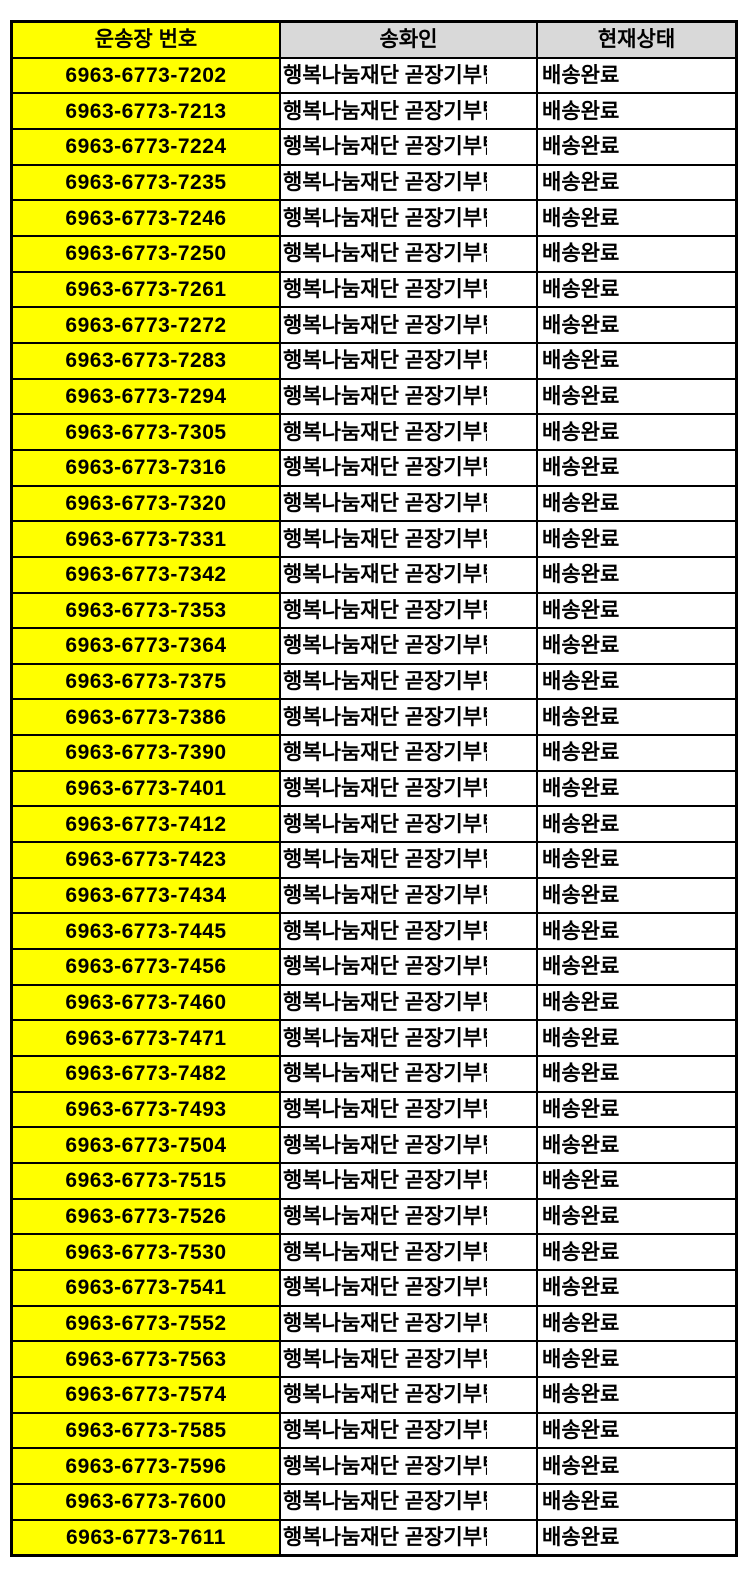 The image size is (750, 1572). What do you see at coordinates (146, 360) in the screenshot?
I see `tracking-number-cell: 6963-6773-7283` at bounding box center [146, 360].